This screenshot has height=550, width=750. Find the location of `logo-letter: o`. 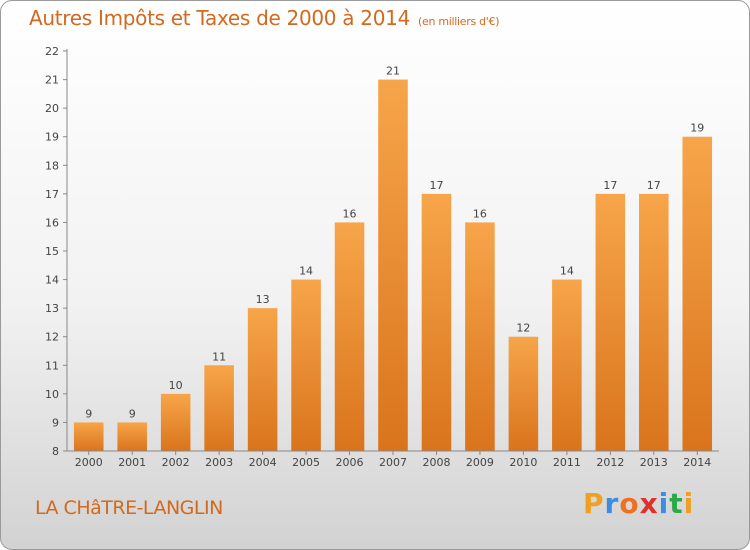

logo-letter: o is located at coordinates (629, 503).